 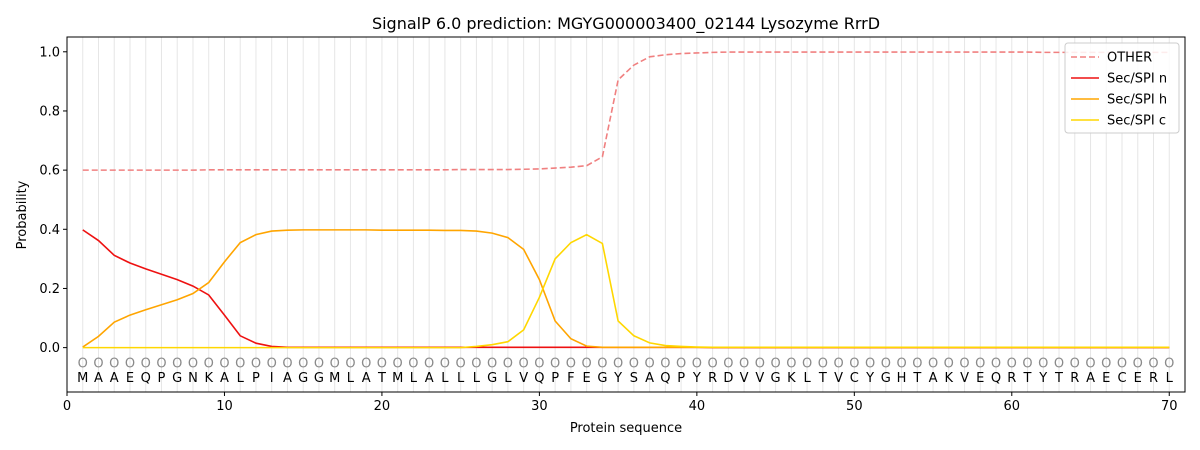 What do you see at coordinates (728, 378) in the screenshot?
I see `residue-letter: D` at bounding box center [728, 378].